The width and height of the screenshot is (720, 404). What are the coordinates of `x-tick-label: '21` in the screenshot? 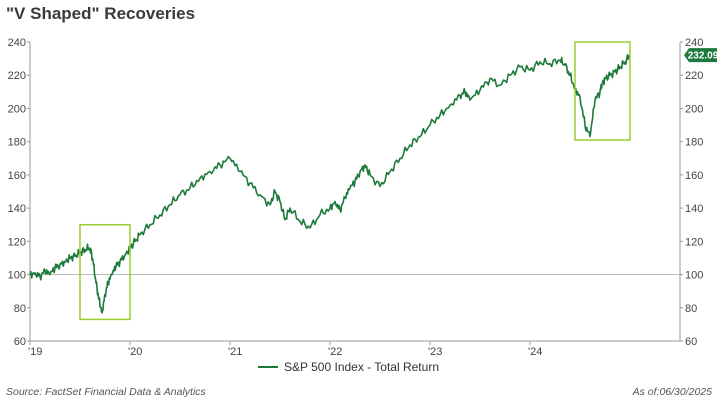 It's located at (235, 352).